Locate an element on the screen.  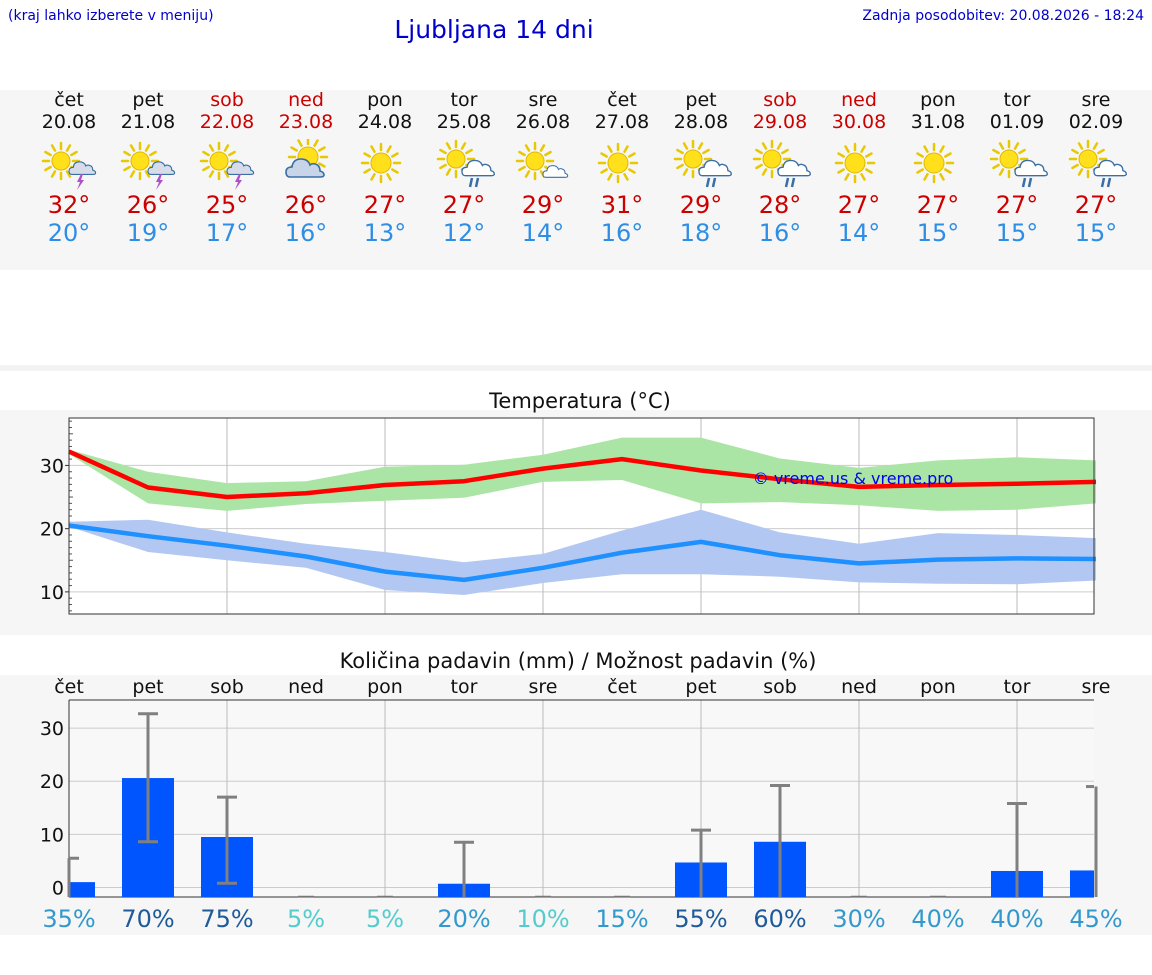
day-date: 20.08 is located at coordinates (69, 122).